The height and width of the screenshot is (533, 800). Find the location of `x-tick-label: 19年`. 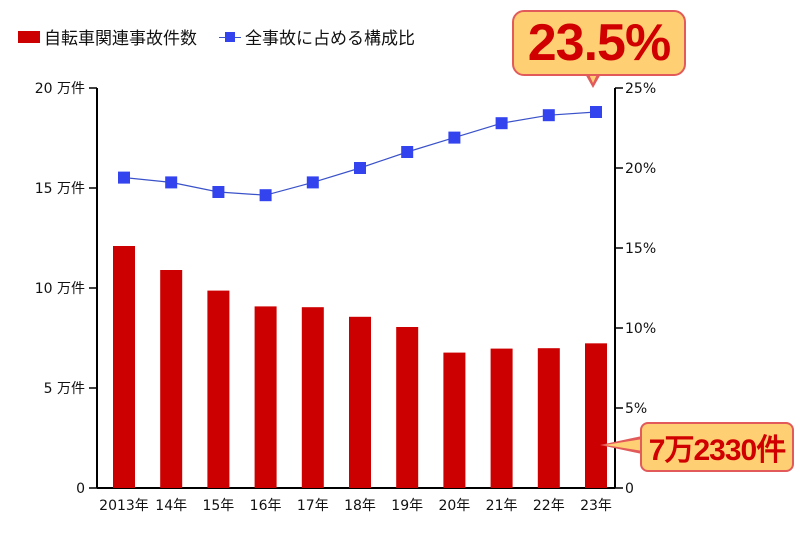

x-tick-label: 19年 is located at coordinates (407, 506).